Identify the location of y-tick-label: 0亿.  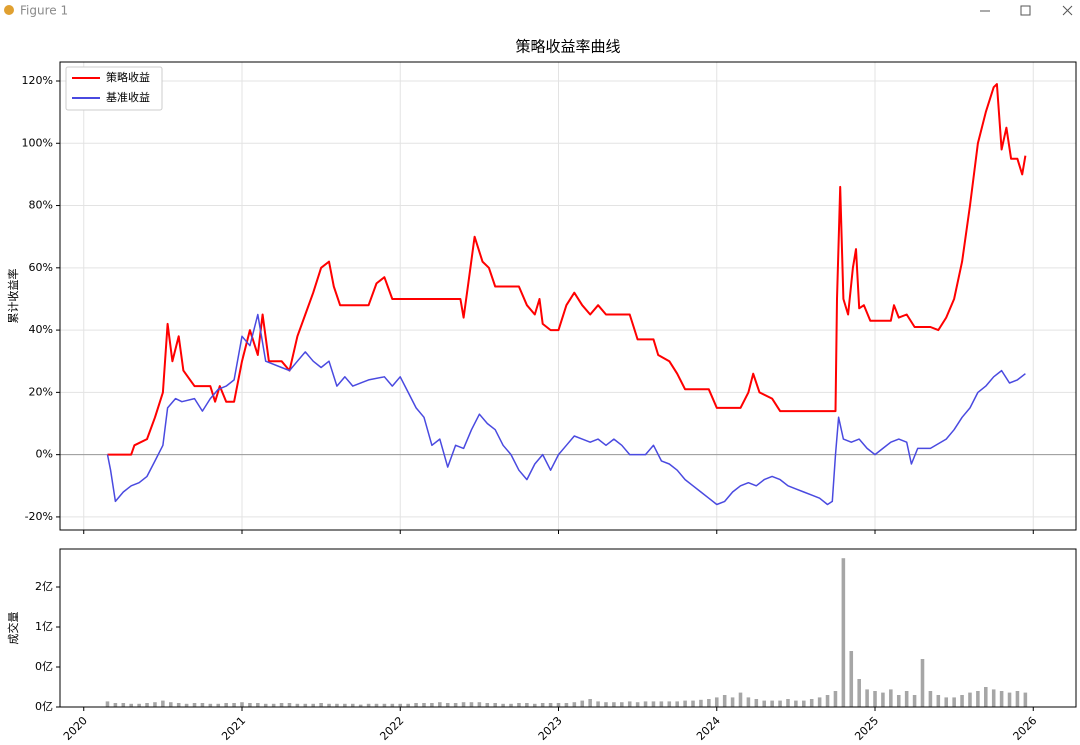
(44, 706).